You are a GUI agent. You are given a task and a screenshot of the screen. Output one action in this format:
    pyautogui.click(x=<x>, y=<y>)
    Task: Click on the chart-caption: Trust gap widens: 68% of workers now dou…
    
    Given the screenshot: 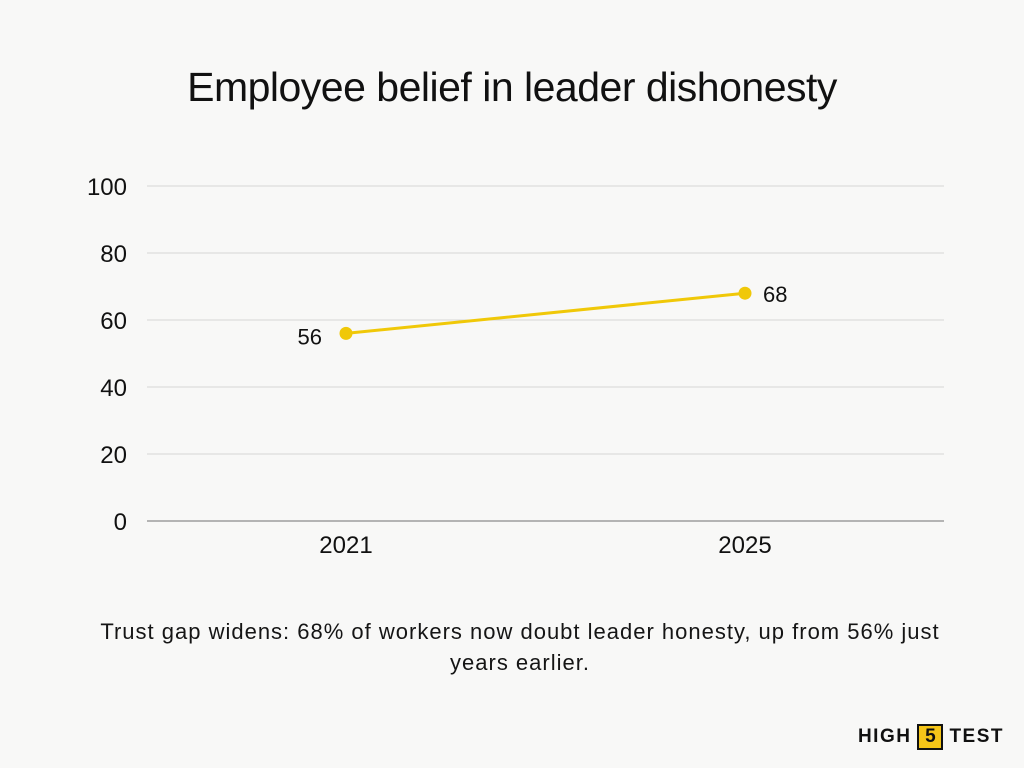 What is the action you would take?
    pyautogui.click(x=520, y=647)
    